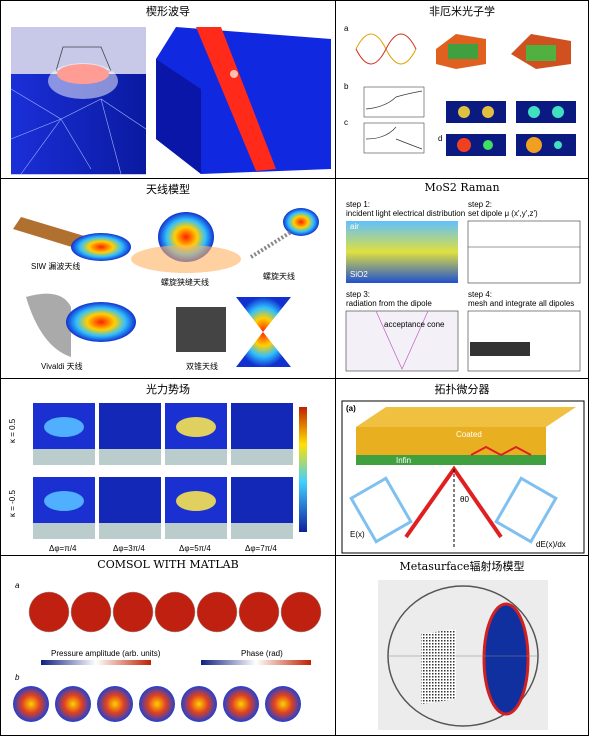  I want to click on label: step 1:, so click(358, 204).